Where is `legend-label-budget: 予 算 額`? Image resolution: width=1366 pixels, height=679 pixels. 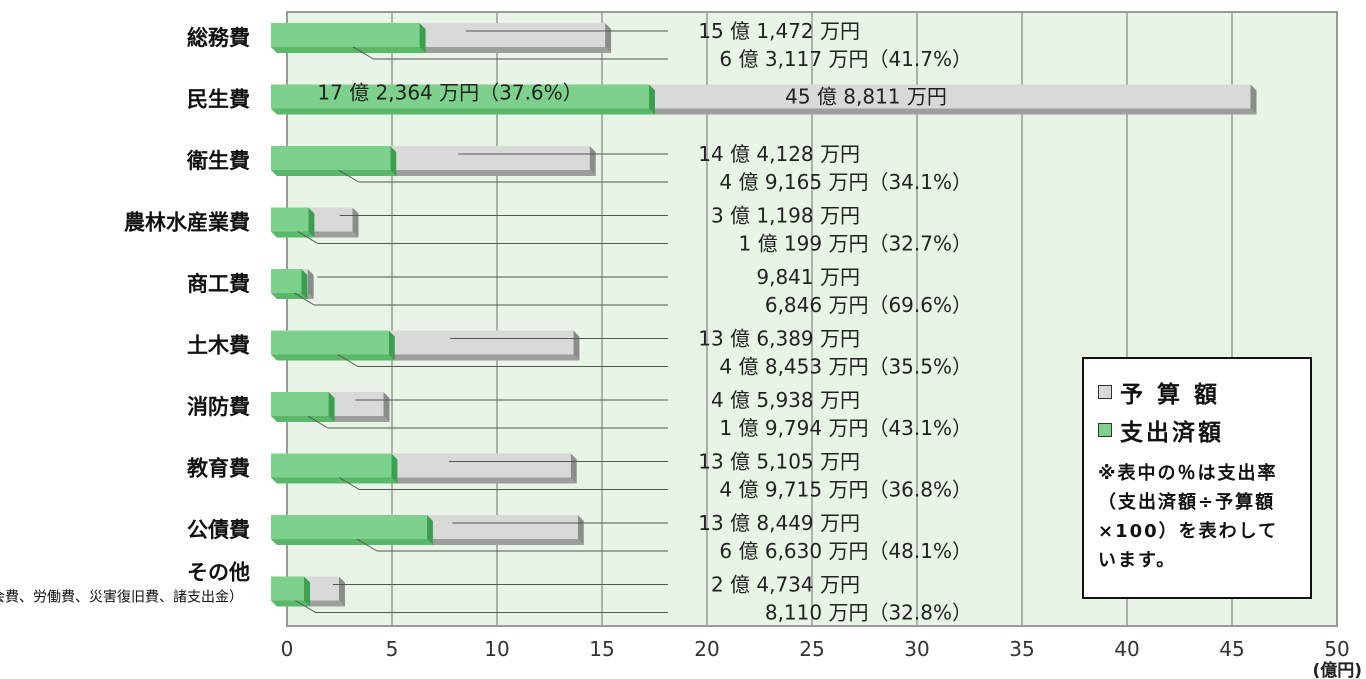
legend-label-budget: 予 算 額 is located at coordinates (1170, 395).